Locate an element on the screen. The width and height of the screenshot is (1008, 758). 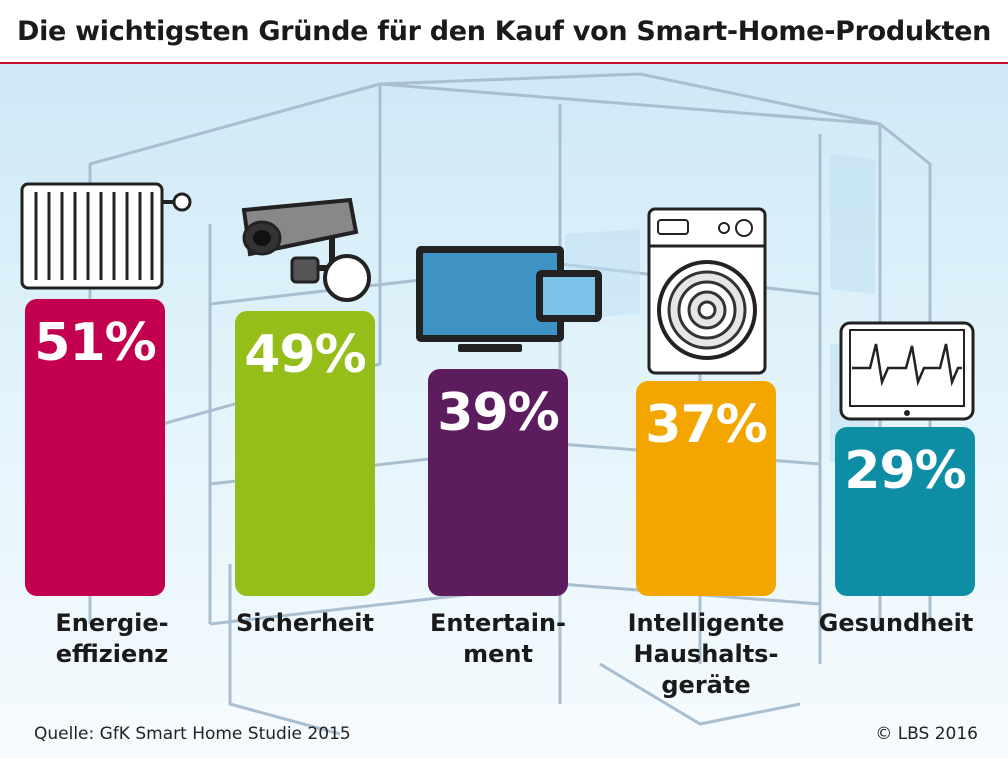
heart-monitor-tablet-icon is located at coordinates (907, 371).